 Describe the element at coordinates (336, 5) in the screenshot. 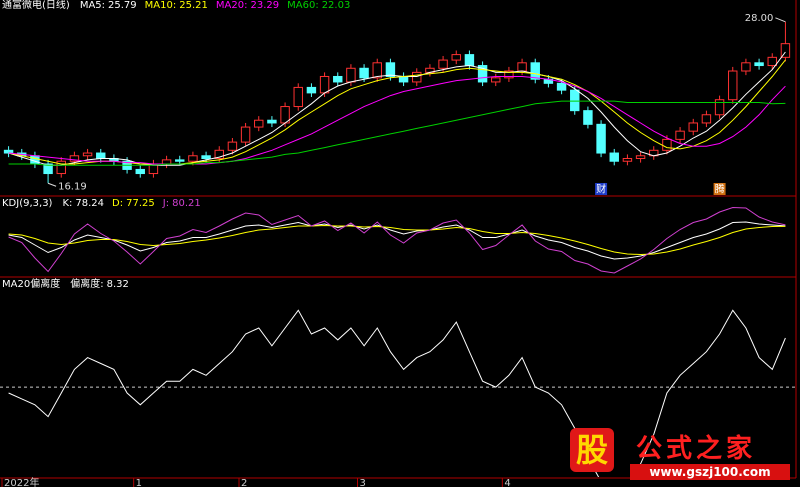

I see `legend-value: 22.03` at that location.